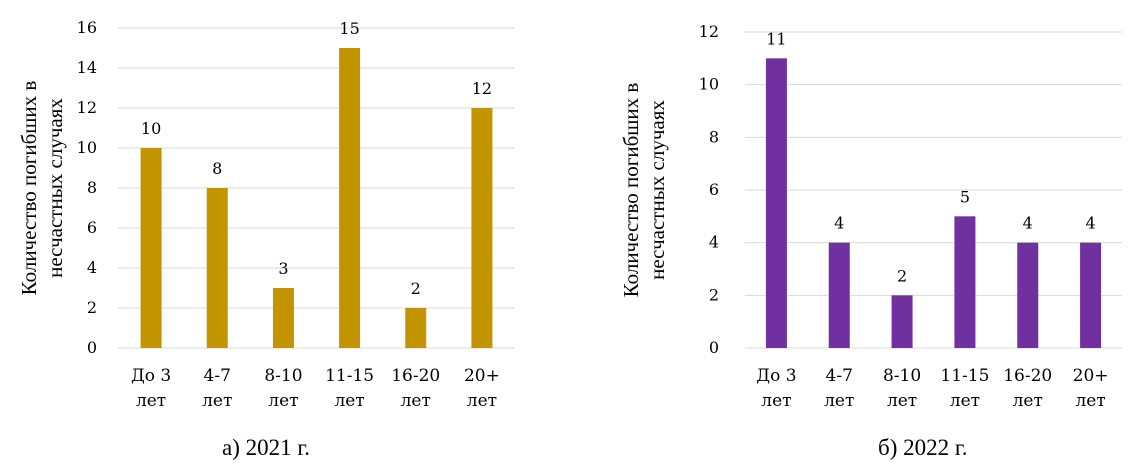 The height and width of the screenshot is (470, 1131). Describe the element at coordinates (776, 38) in the screenshot. I see `data-label: 11` at that location.